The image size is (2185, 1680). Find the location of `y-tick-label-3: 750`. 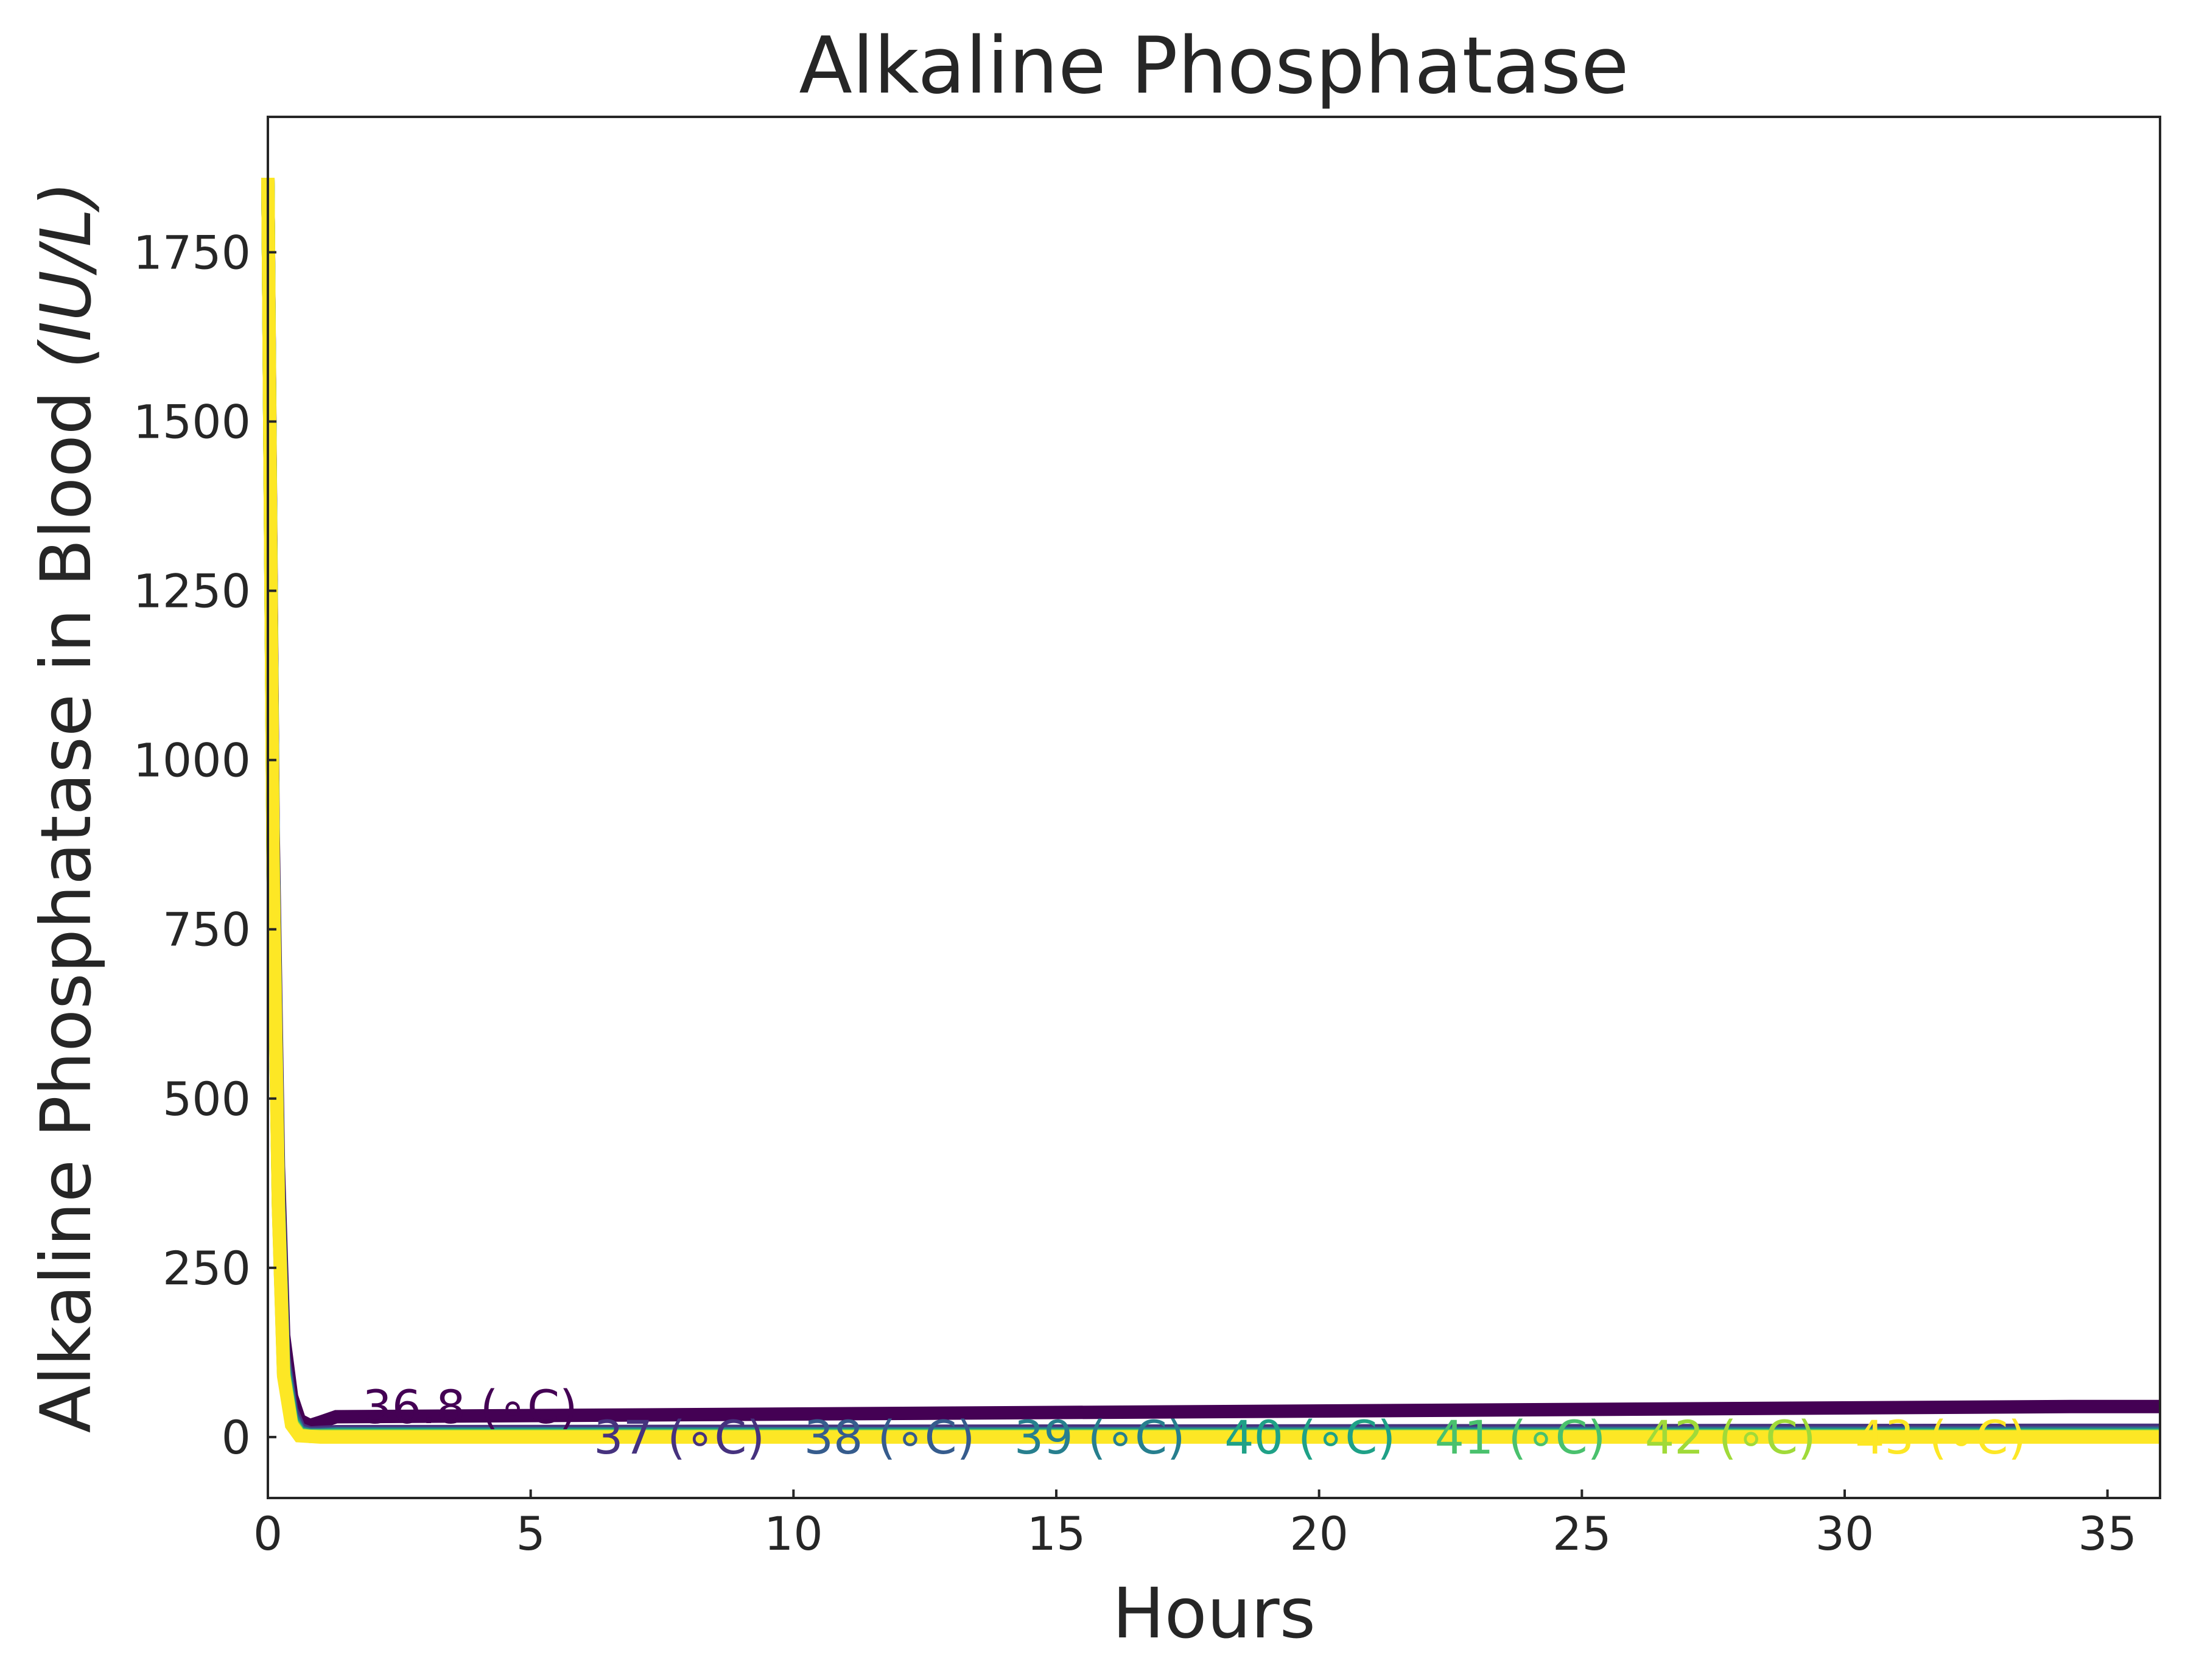

y-tick-label-3: 750 is located at coordinates (207, 930).